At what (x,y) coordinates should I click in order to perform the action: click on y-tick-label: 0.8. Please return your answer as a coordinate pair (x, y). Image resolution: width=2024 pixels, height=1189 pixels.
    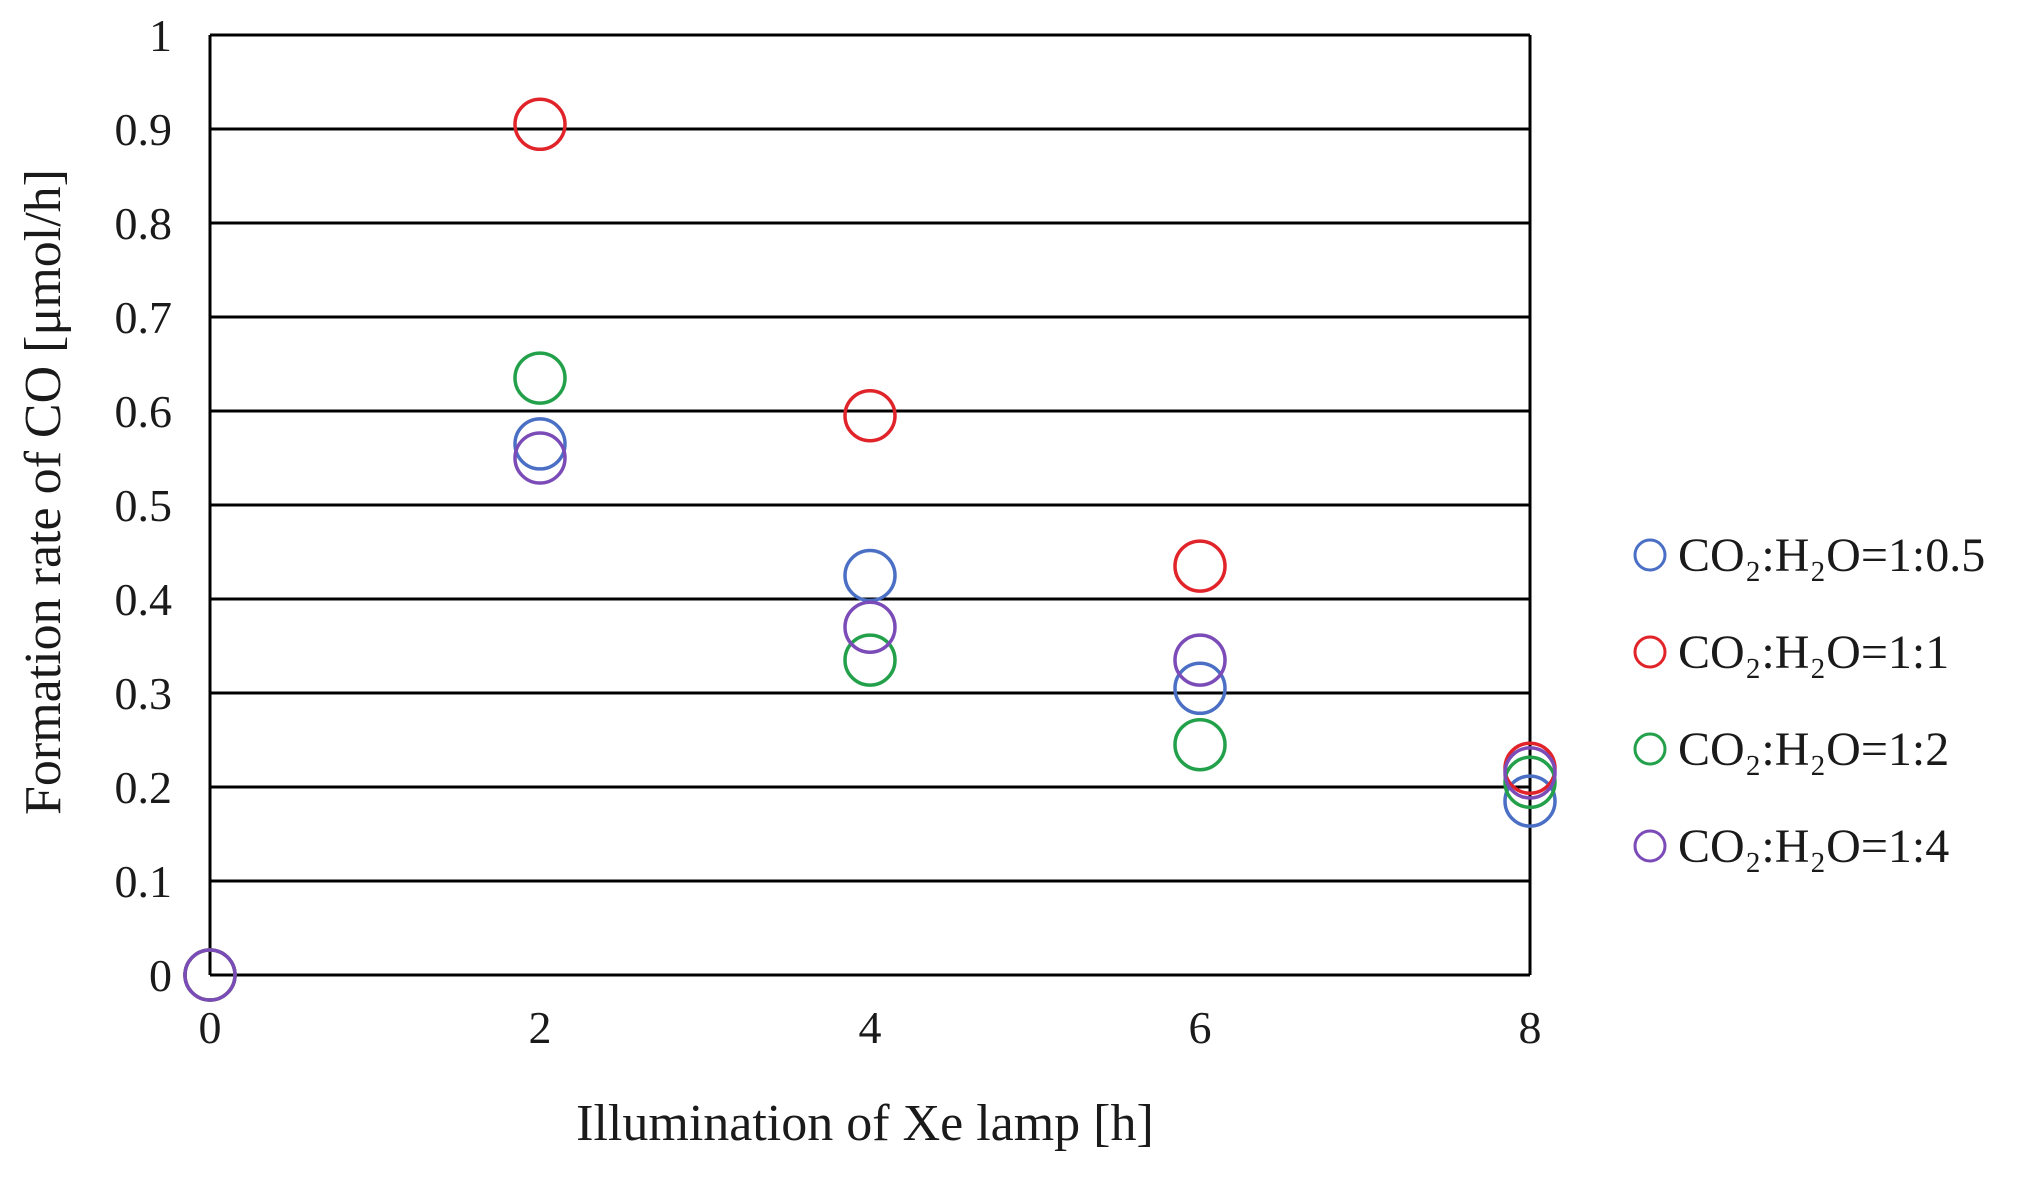
    Looking at the image, I should click on (144, 223).